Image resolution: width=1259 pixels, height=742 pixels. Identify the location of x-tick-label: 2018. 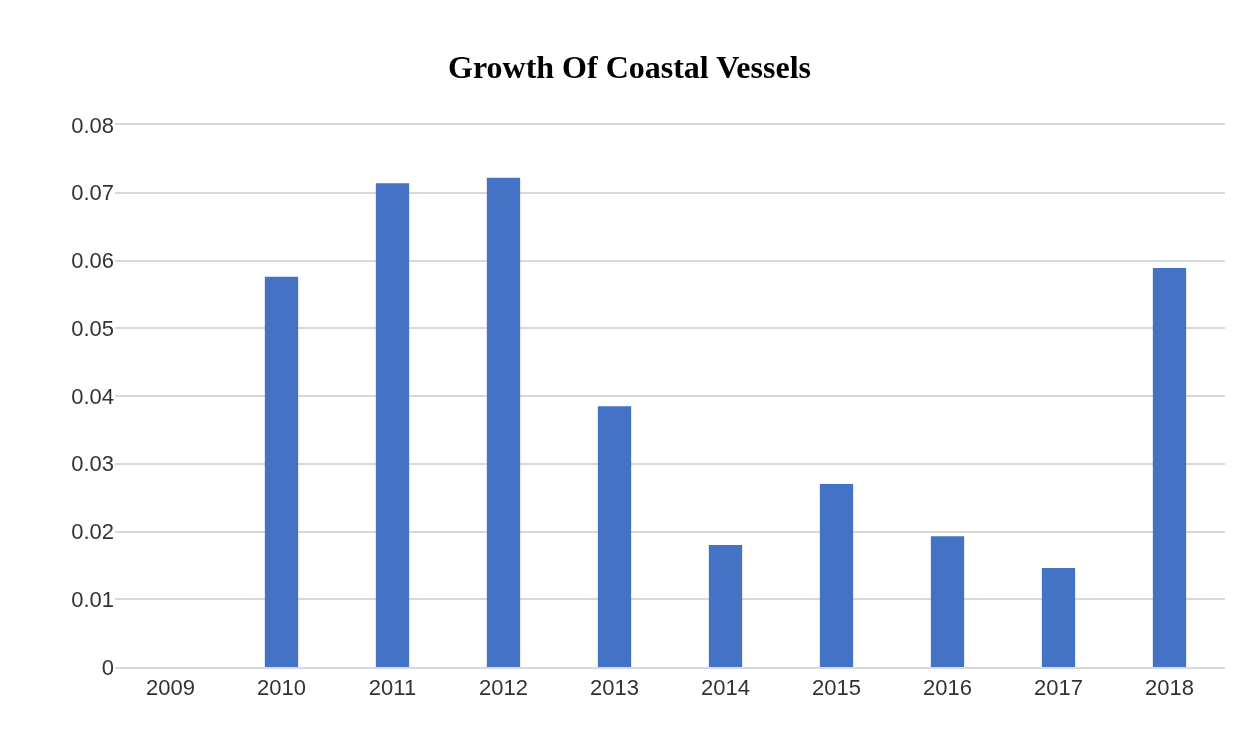
(1169, 688).